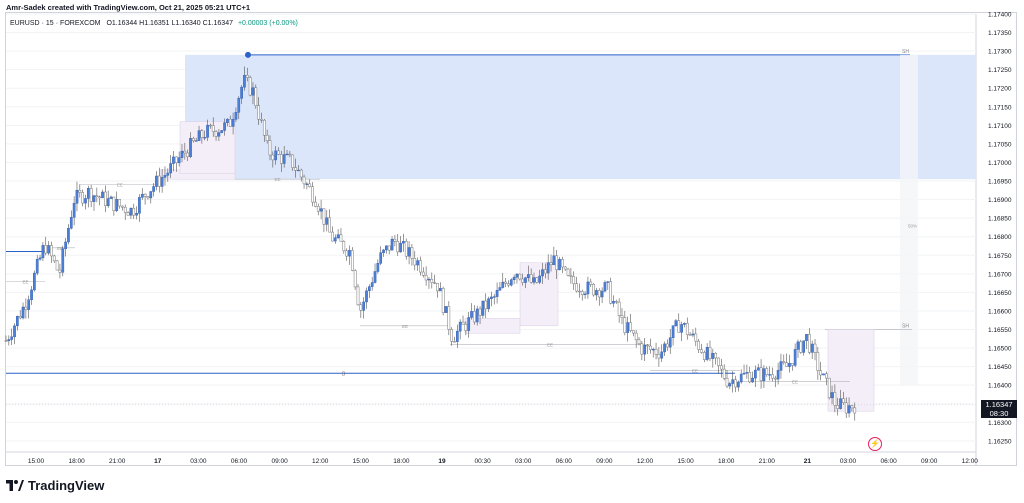 The image size is (1024, 503). What do you see at coordinates (248, 54) in the screenshot?
I see `swing-high-marker` at bounding box center [248, 54].